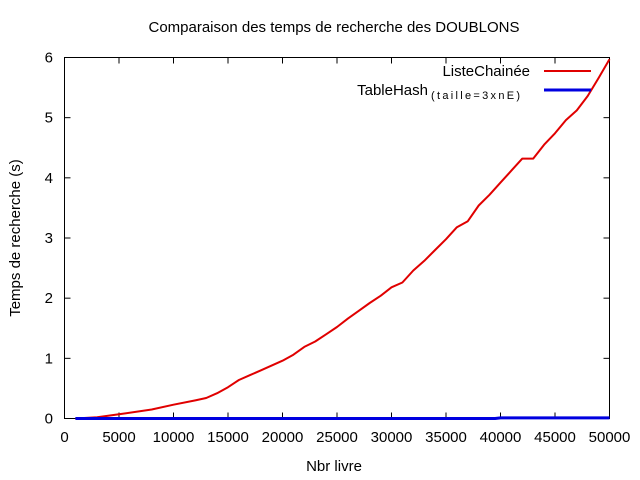 The width and height of the screenshot is (640, 480). What do you see at coordinates (49, 58) in the screenshot?
I see `y-tick-label: 6` at bounding box center [49, 58].